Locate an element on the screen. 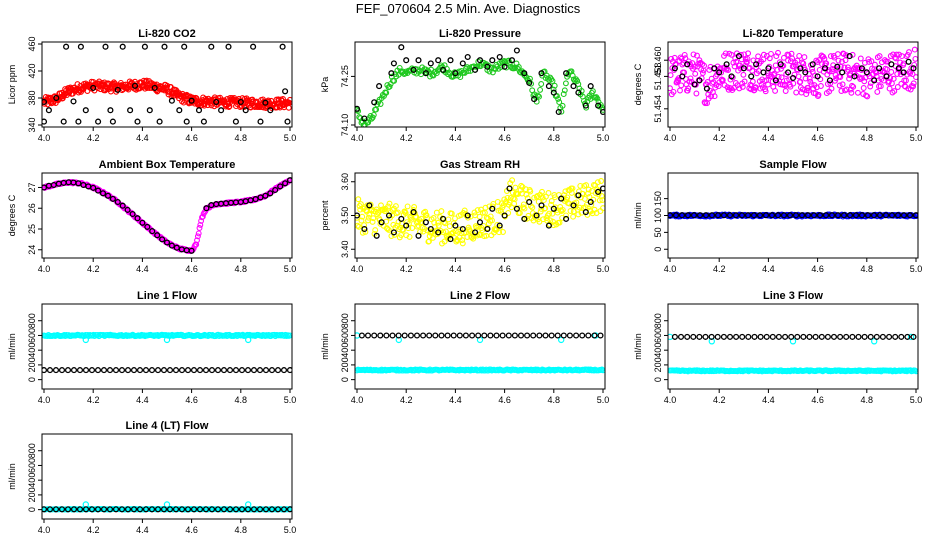 The height and width of the screenshot is (540, 936). line3-frame is located at coordinates (793, 346).